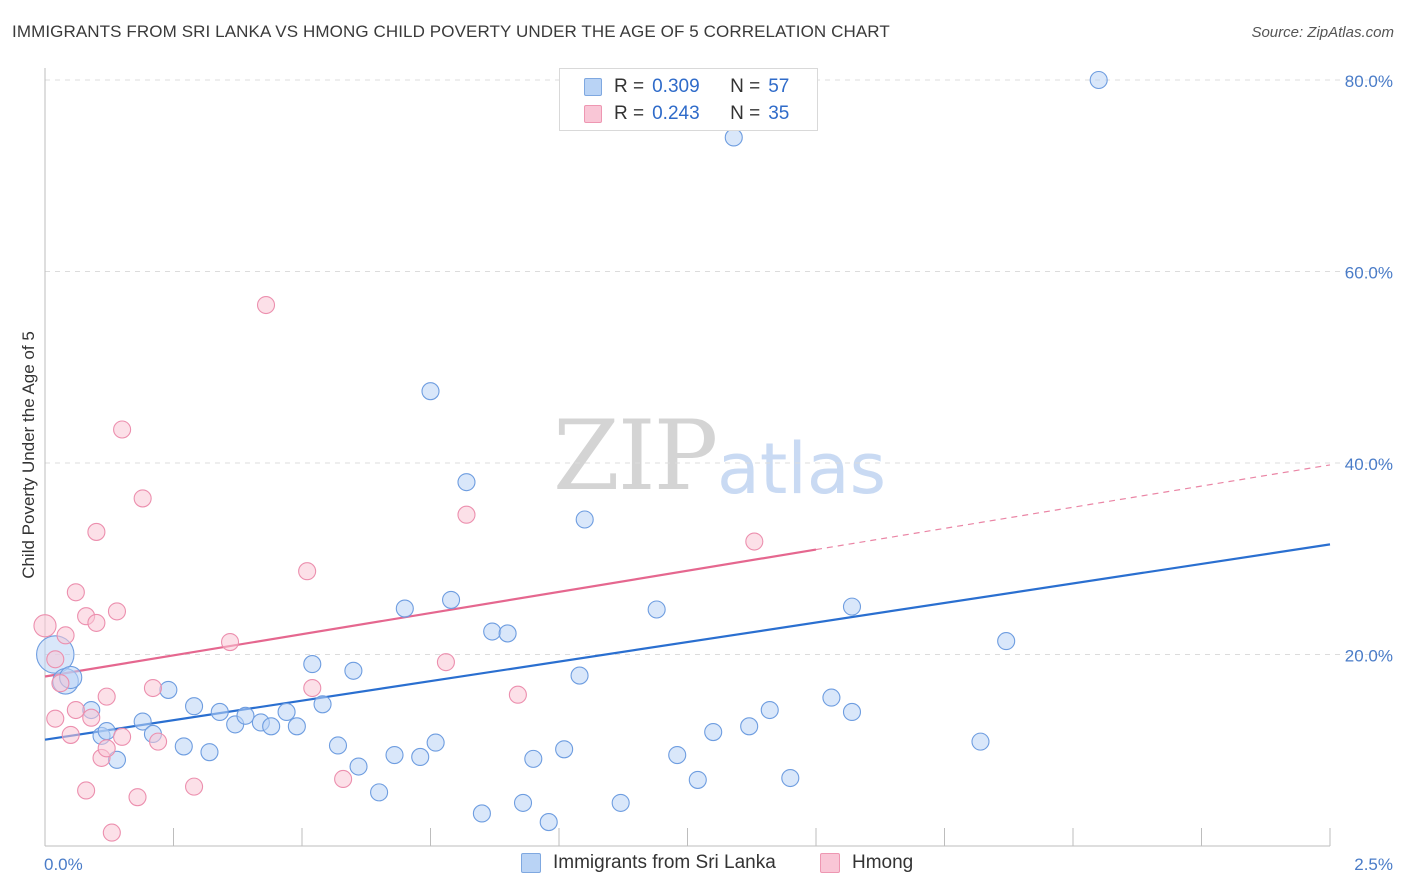  Describe the element at coordinates (883, 862) in the screenshot. I see `legend-label-hmong: Hmong` at that location.